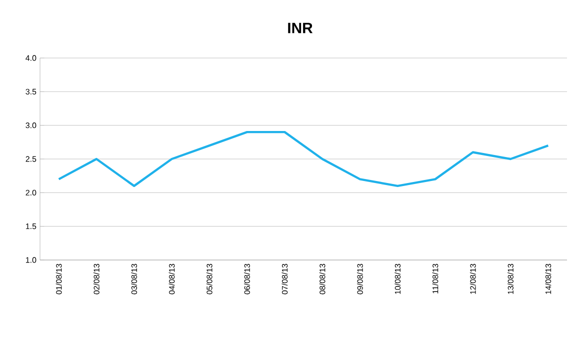  What do you see at coordinates (304, 159) in the screenshot?
I see `line-series` at bounding box center [304, 159].